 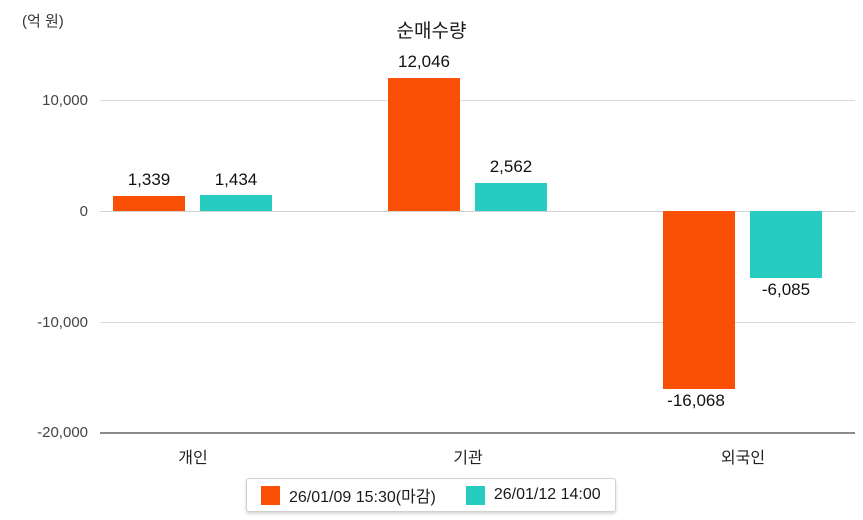 I want to click on chart-legend: 26/01/09 15:30(마감) 26/01/12 14:00, so click(x=431, y=495).